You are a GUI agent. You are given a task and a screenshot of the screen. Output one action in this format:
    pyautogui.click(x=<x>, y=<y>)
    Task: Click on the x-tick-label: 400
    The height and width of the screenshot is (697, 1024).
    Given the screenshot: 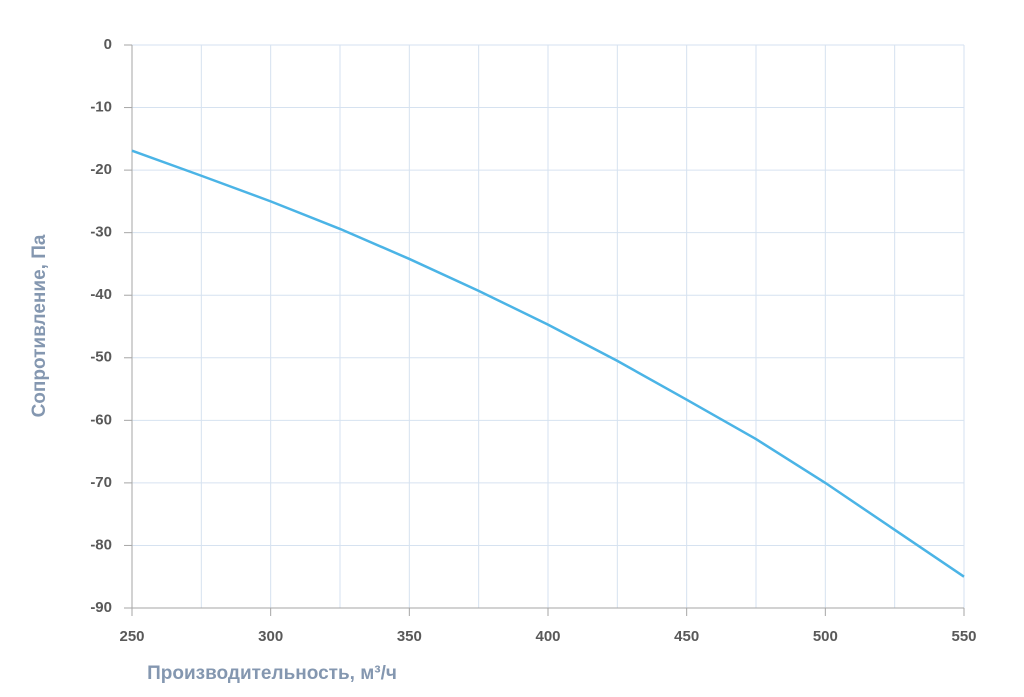 What is the action you would take?
    pyautogui.click(x=547, y=636)
    